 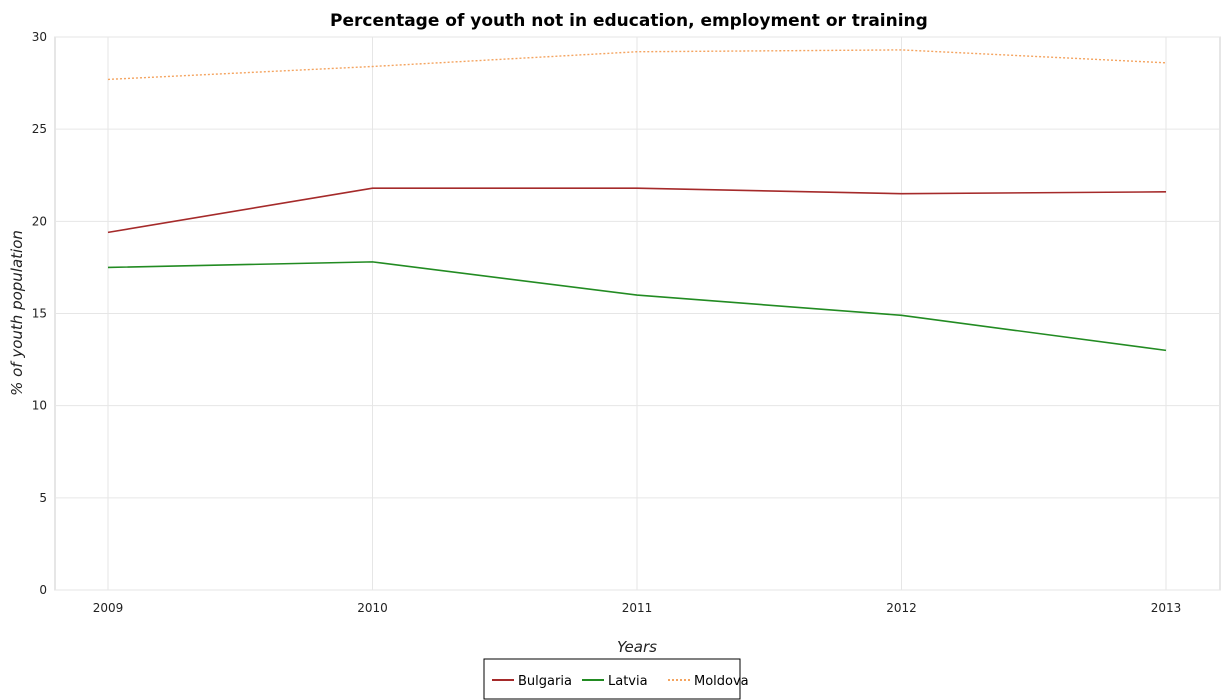 I want to click on y-tick-label: 20, so click(x=39, y=221).